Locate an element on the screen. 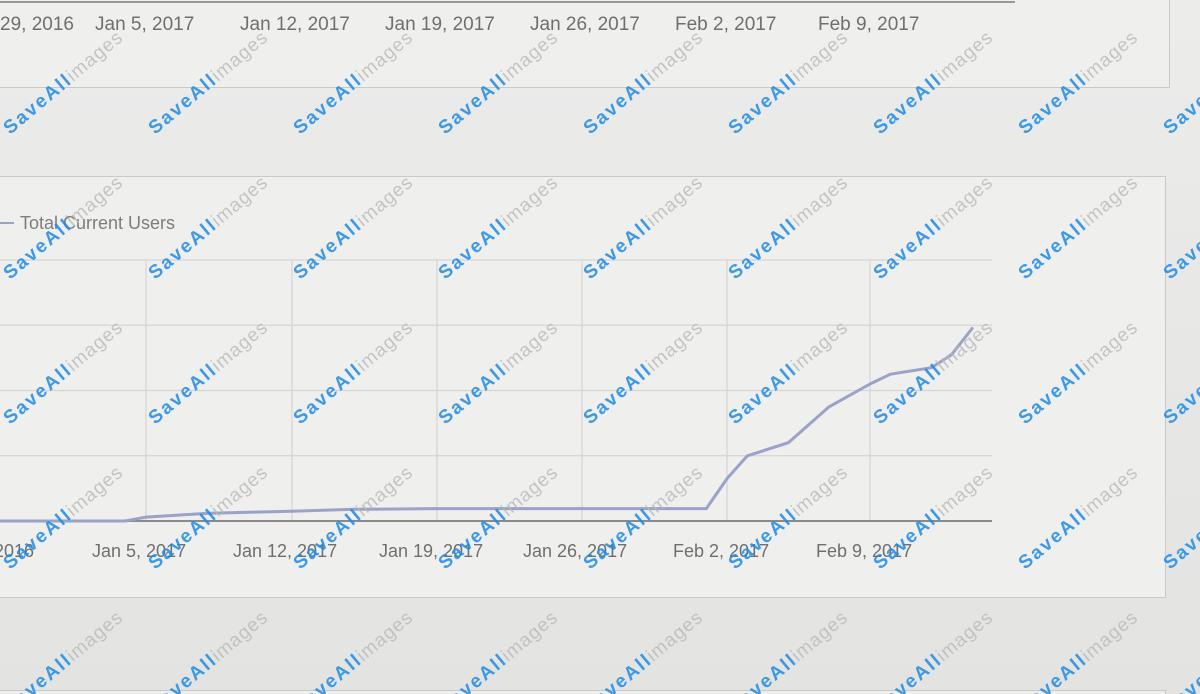 The image size is (1200, 694). top-x-tick-label: Feb 2, 2017 is located at coordinates (725, 24).